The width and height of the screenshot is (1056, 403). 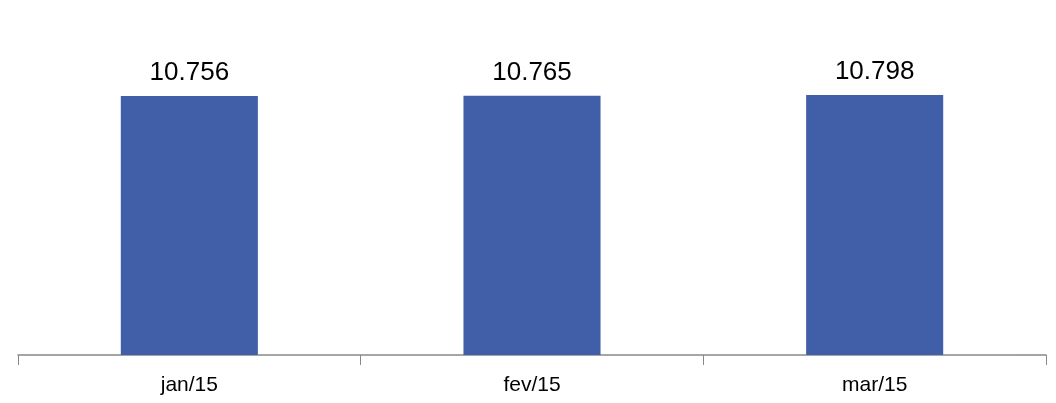 I want to click on data-label: 10.765, so click(x=532, y=70).